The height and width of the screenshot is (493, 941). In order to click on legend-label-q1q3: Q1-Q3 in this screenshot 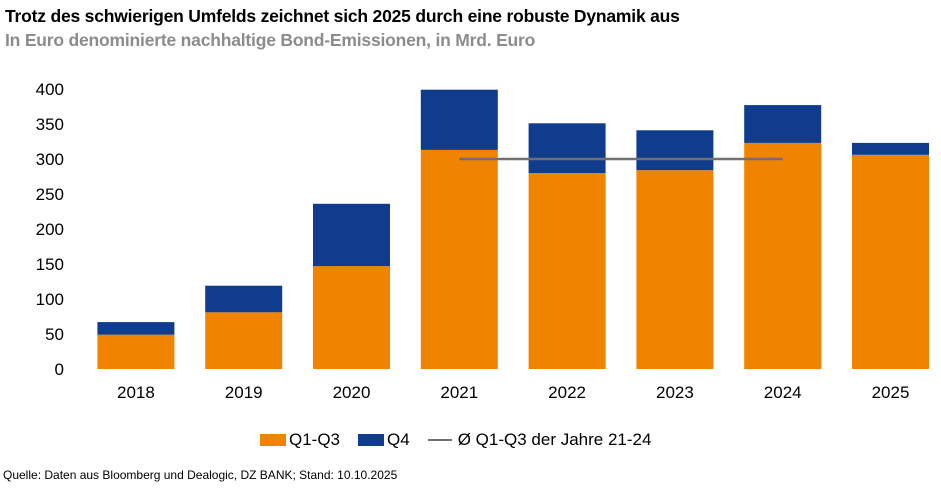, I will do `click(315, 439)`.